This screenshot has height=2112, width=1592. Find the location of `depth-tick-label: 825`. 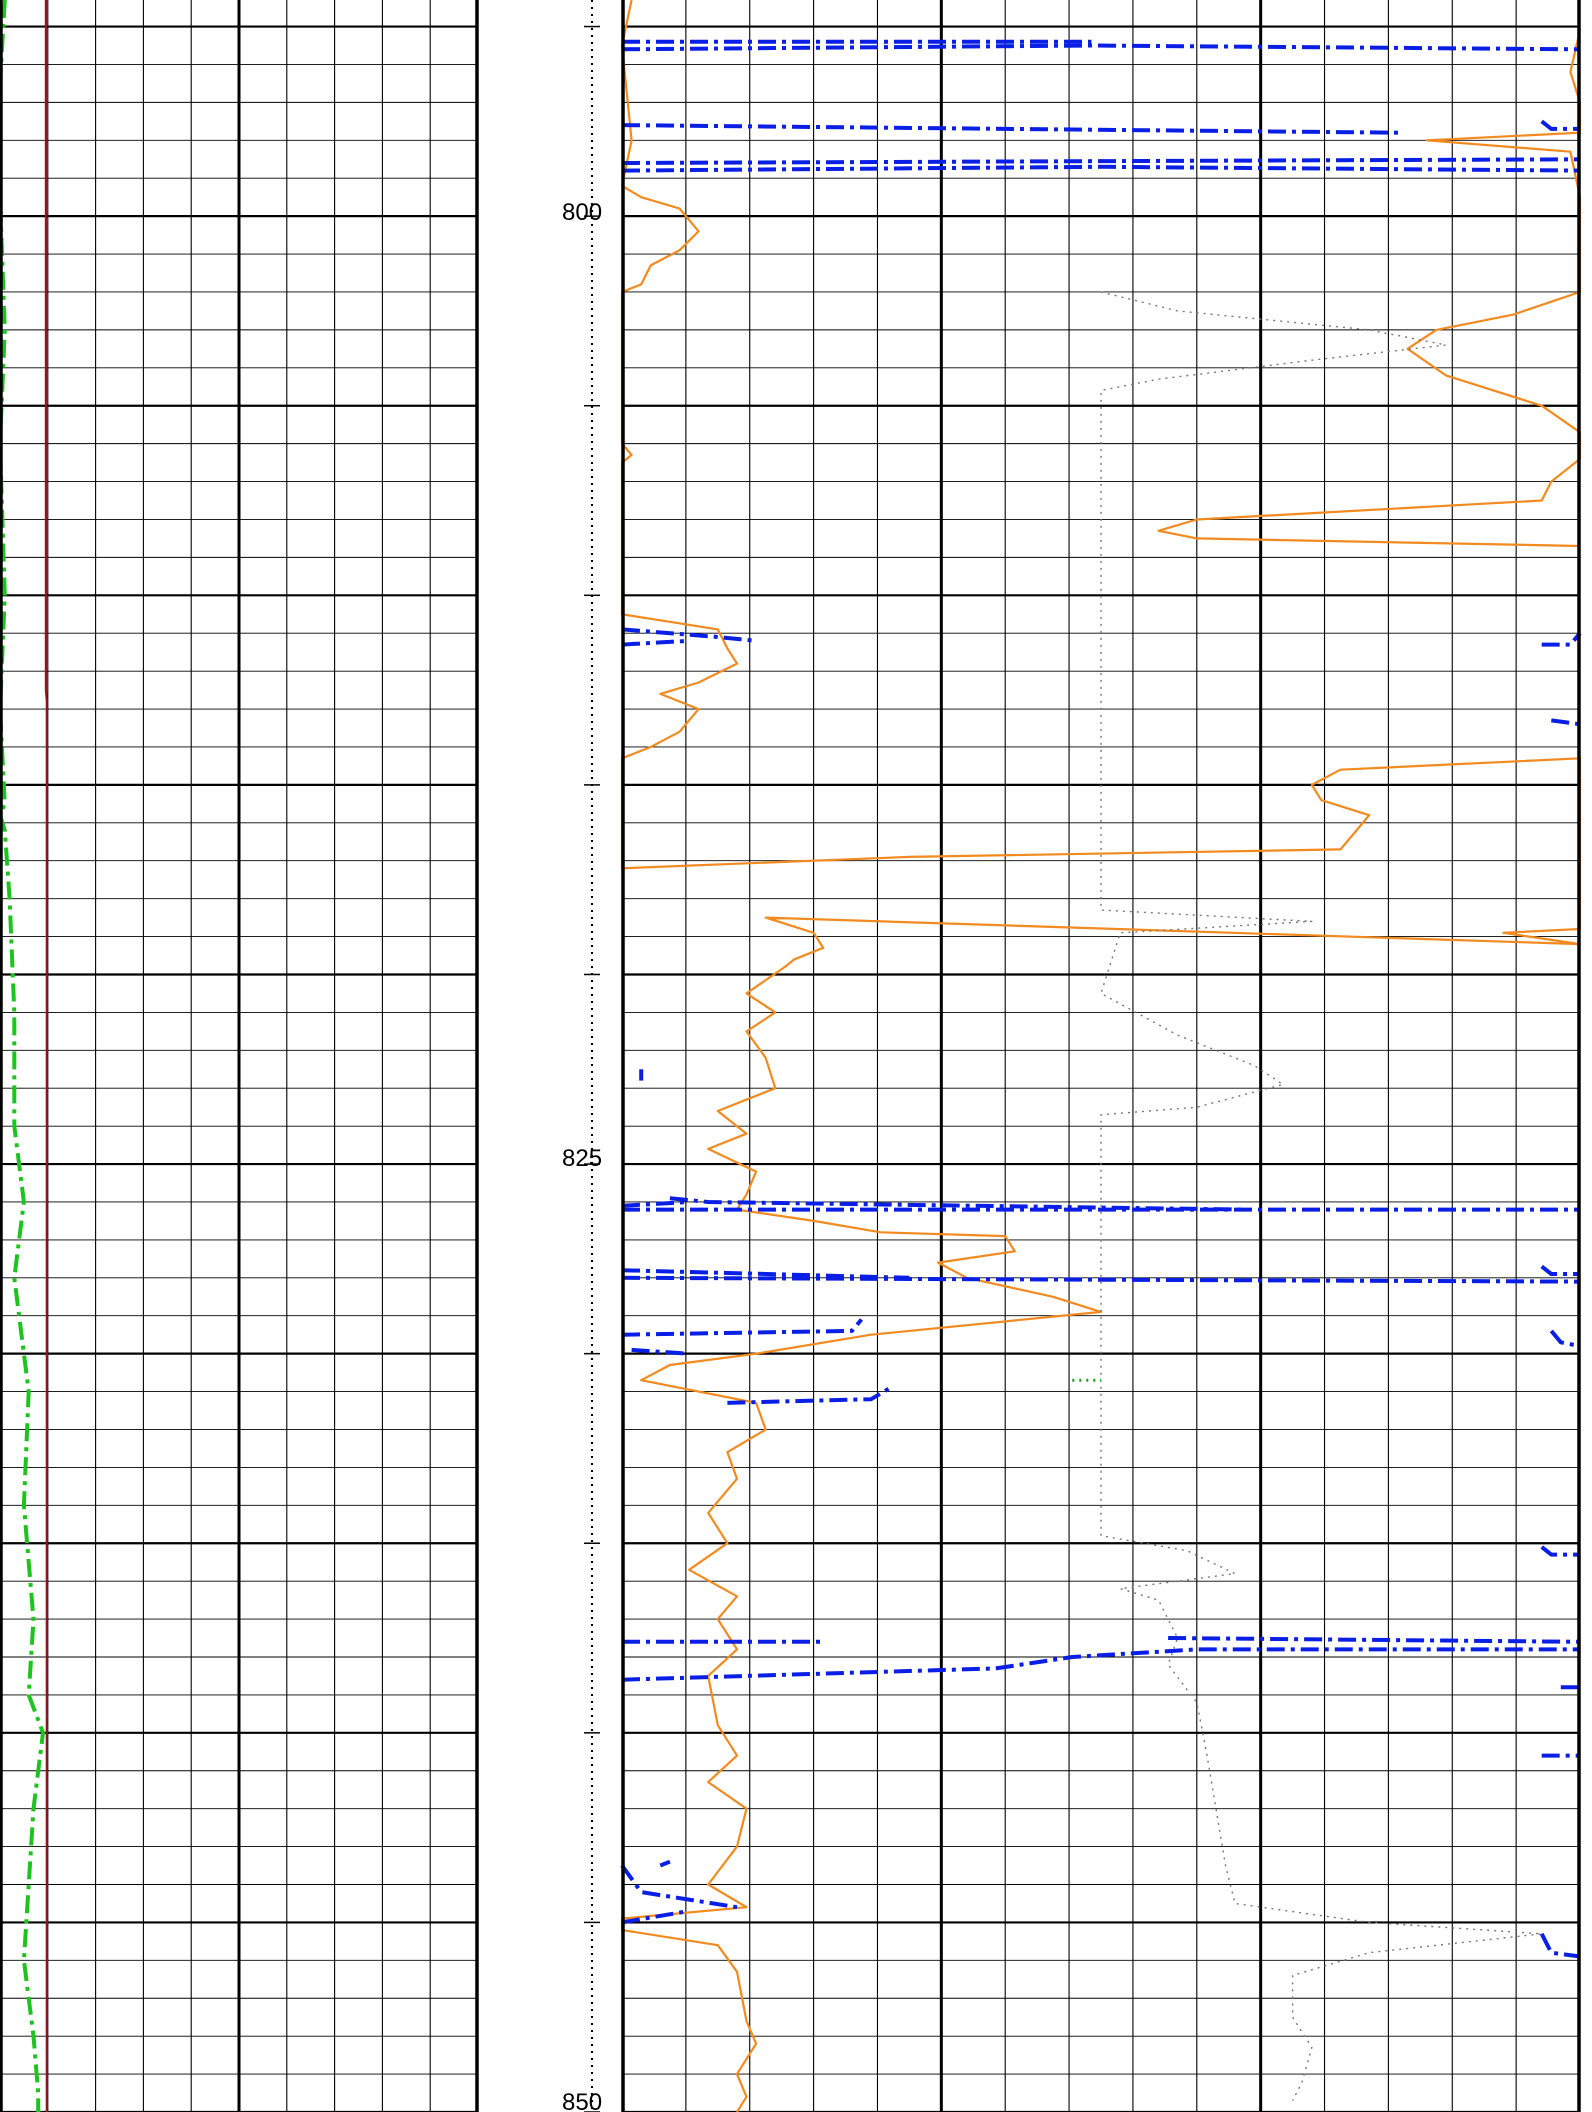

depth-tick-label: 825 is located at coordinates (582, 1158).